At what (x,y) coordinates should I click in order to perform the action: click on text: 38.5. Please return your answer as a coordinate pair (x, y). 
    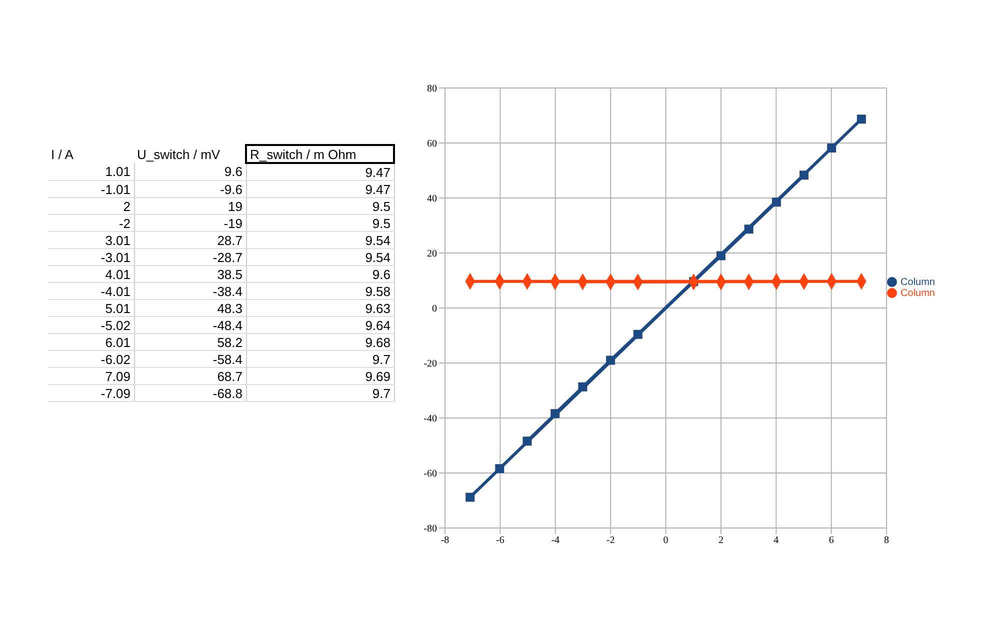
    Looking at the image, I should click on (229, 274).